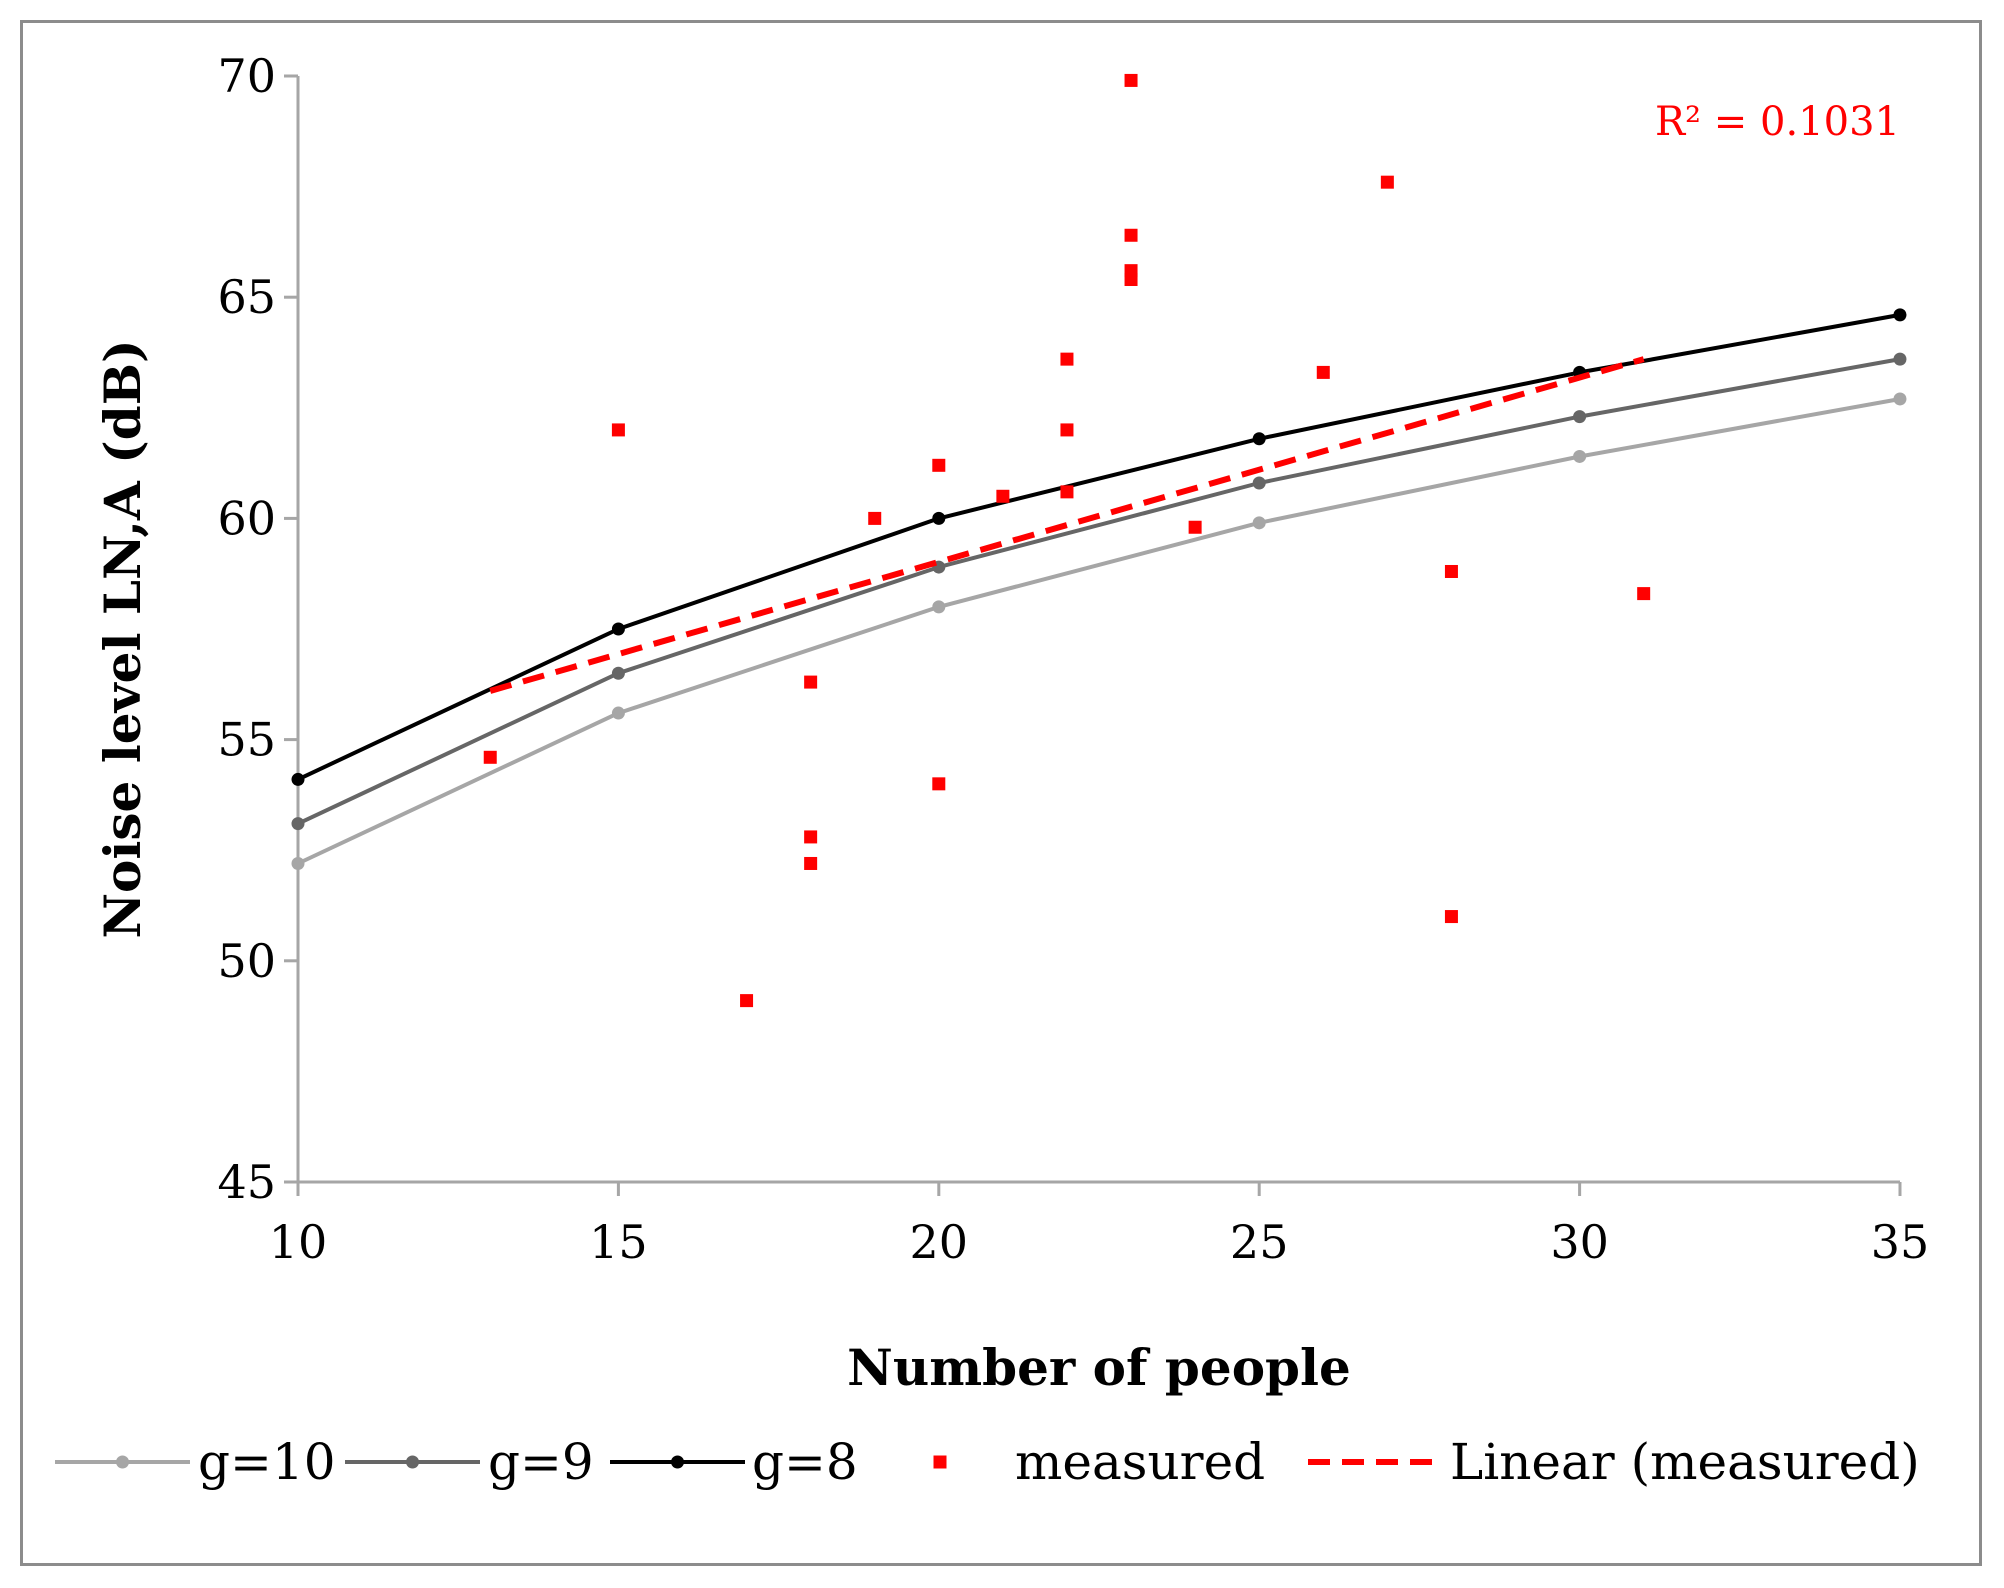  I want to click on legend-label: Linear (measured), so click(1685, 1462).